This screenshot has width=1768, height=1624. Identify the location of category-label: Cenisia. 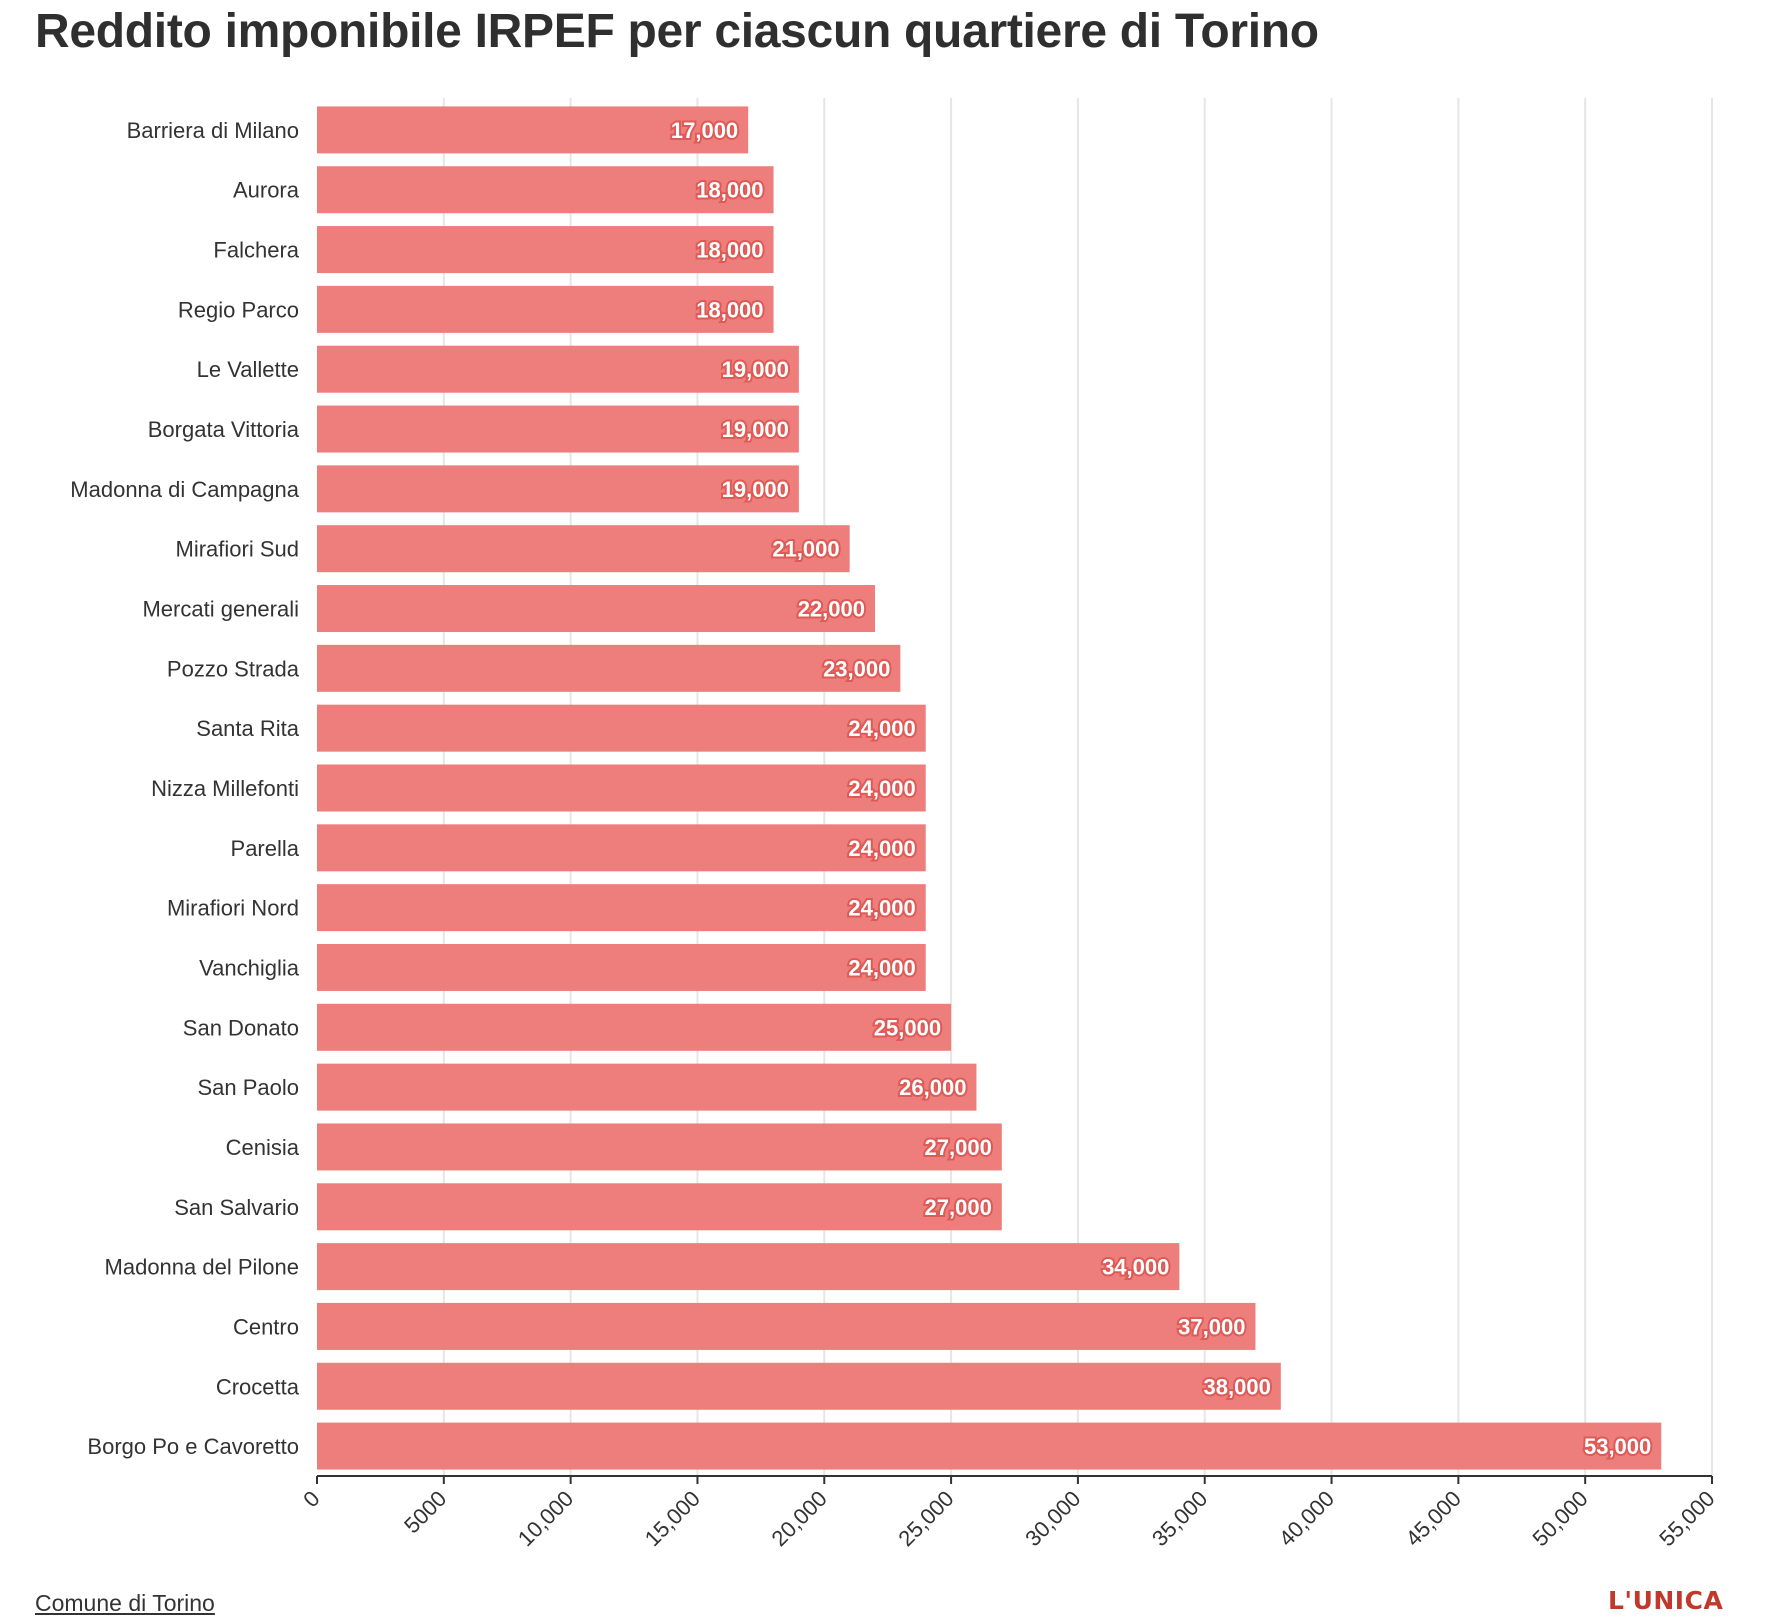
(263, 1147).